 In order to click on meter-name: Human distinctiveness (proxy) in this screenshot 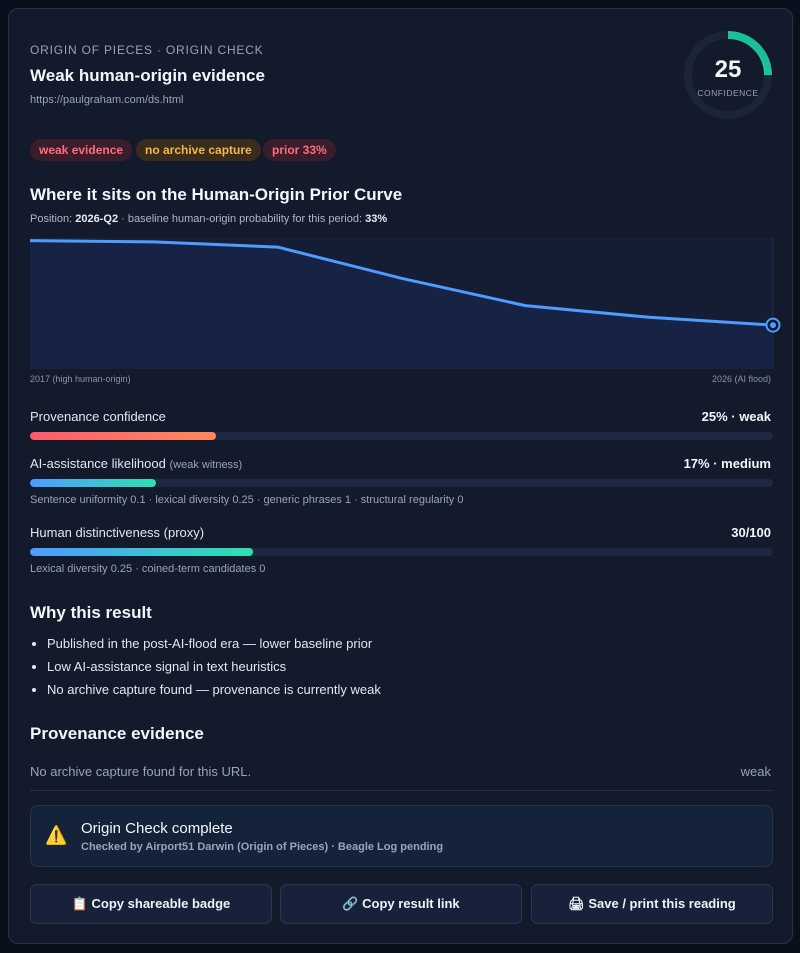, I will do `click(117, 532)`.